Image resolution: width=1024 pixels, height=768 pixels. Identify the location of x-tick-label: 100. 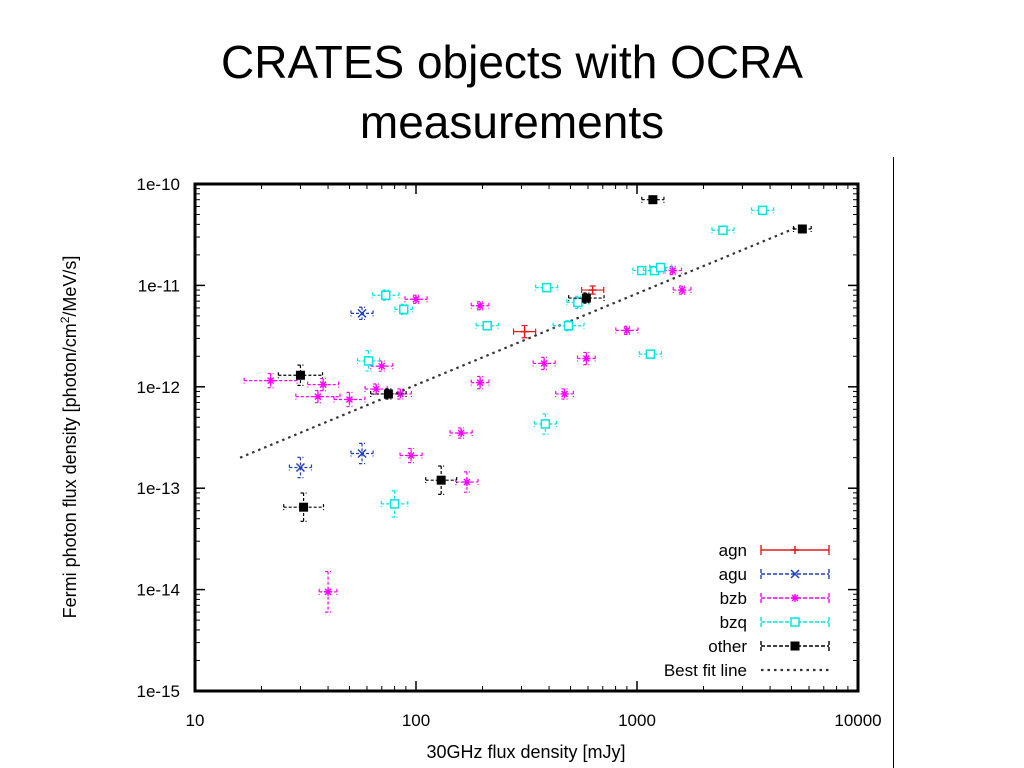
(416, 720).